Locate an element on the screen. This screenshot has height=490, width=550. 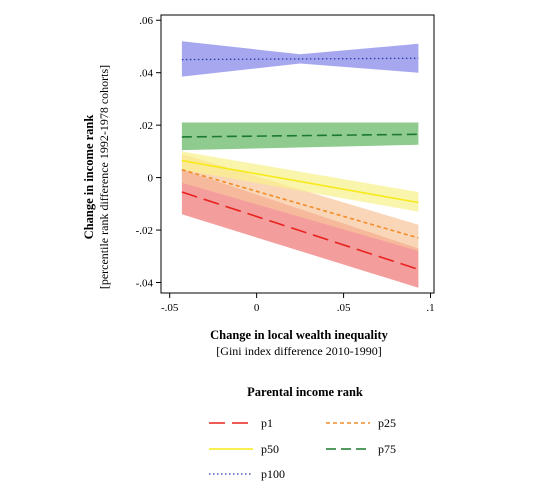
legend-label-p1: p1 is located at coordinates (267, 423).